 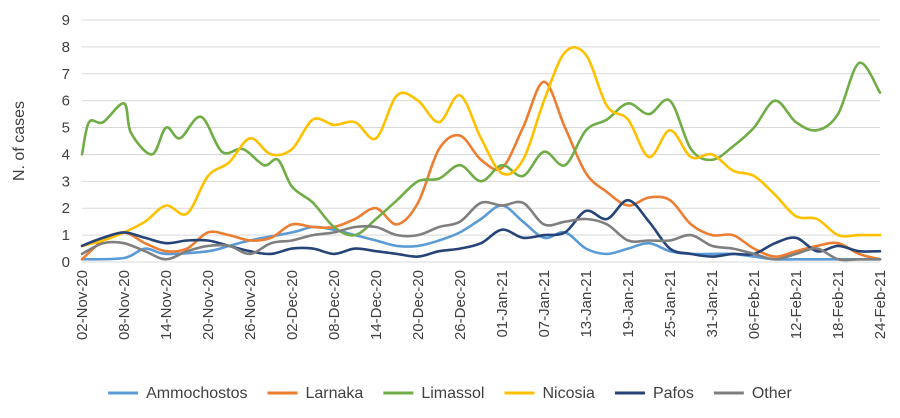 What do you see at coordinates (66, 262) in the screenshot?
I see `y-tick-label: 0` at bounding box center [66, 262].